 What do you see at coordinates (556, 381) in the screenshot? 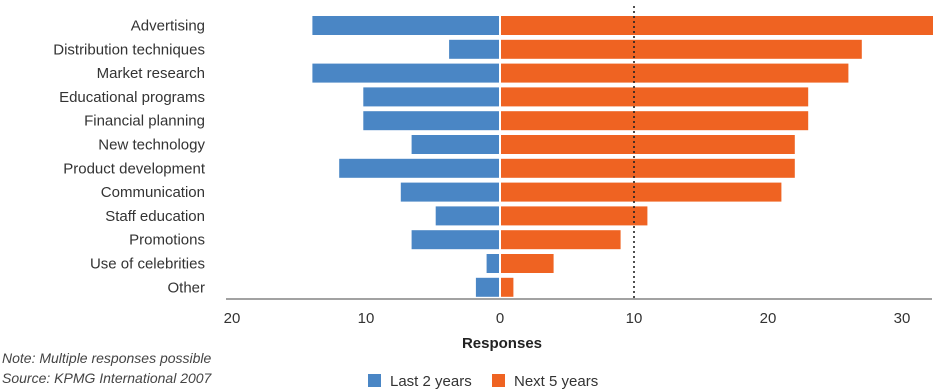
I see `legend-label: Next 5 years` at bounding box center [556, 381].